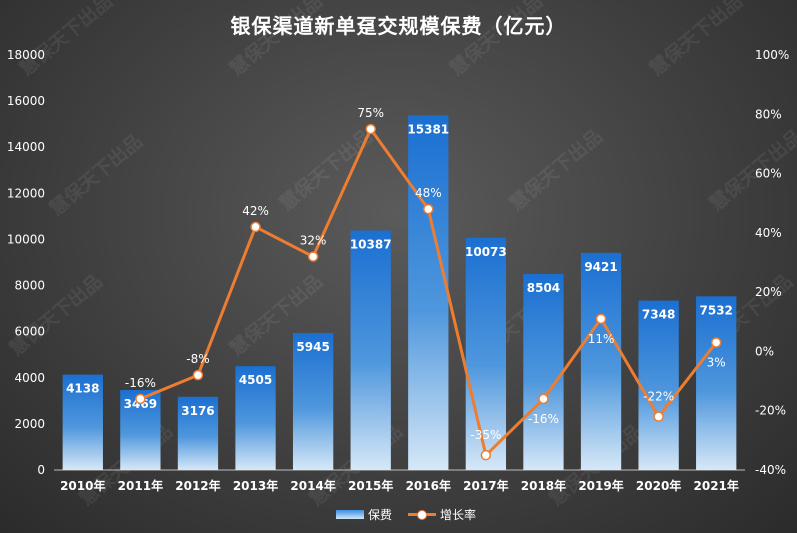  What do you see at coordinates (82, 389) in the screenshot?
I see `bar-value-label: 4138` at bounding box center [82, 389].